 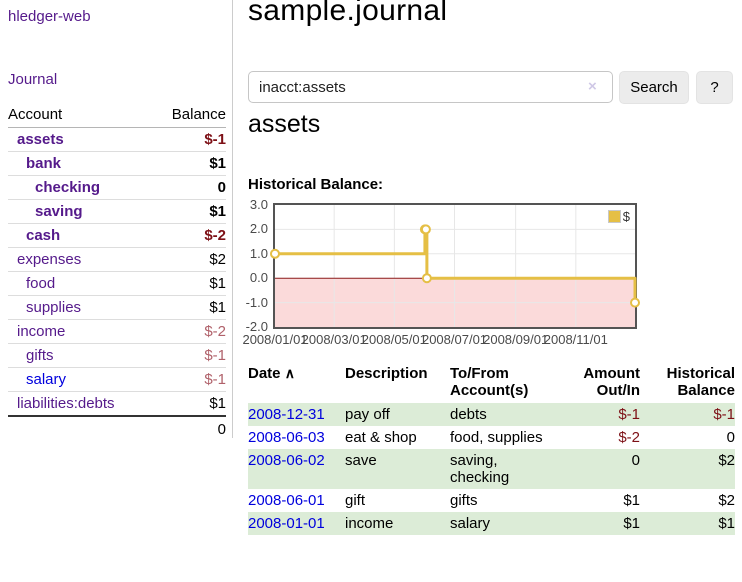 What do you see at coordinates (41, 283) in the screenshot?
I see `sidebar-account-link: food` at bounding box center [41, 283].